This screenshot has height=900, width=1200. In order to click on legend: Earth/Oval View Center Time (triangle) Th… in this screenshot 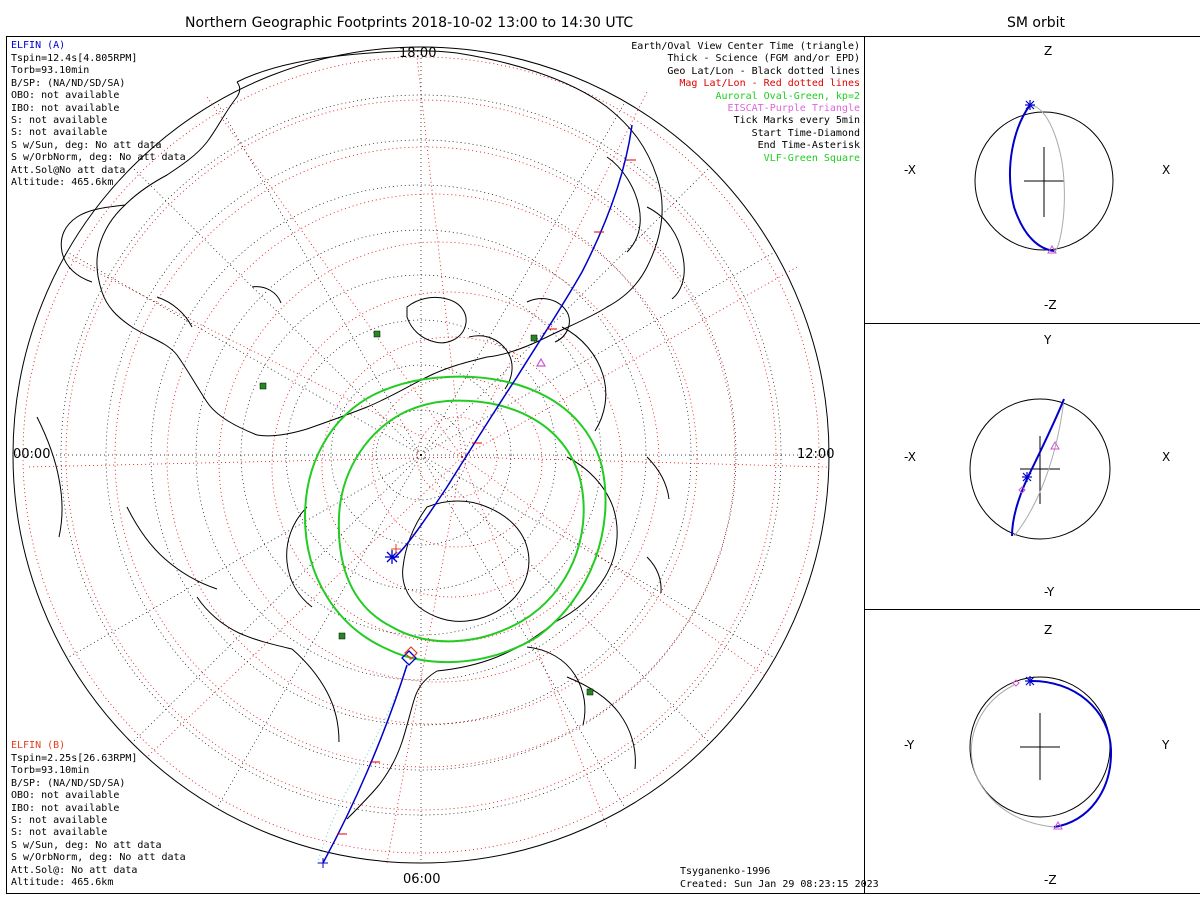, I will do `click(745, 103)`.